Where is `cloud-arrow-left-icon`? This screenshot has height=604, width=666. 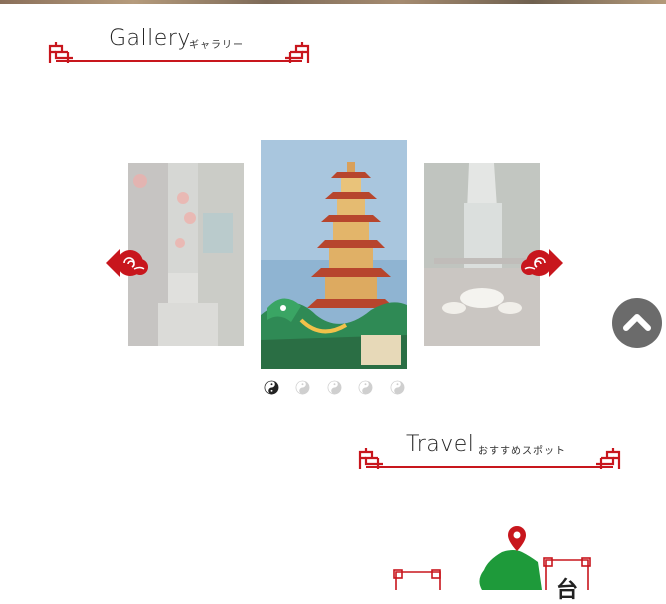
cloud-arrow-left-icon is located at coordinates (127, 263).